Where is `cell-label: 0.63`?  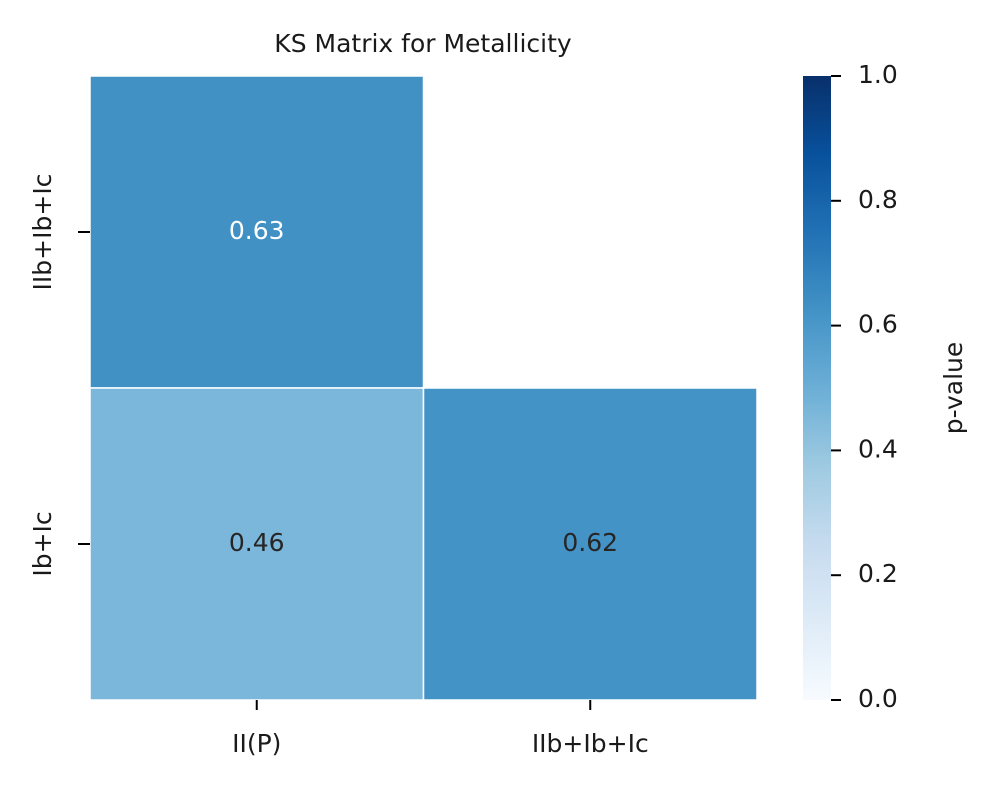
cell-label: 0.63 is located at coordinates (257, 230).